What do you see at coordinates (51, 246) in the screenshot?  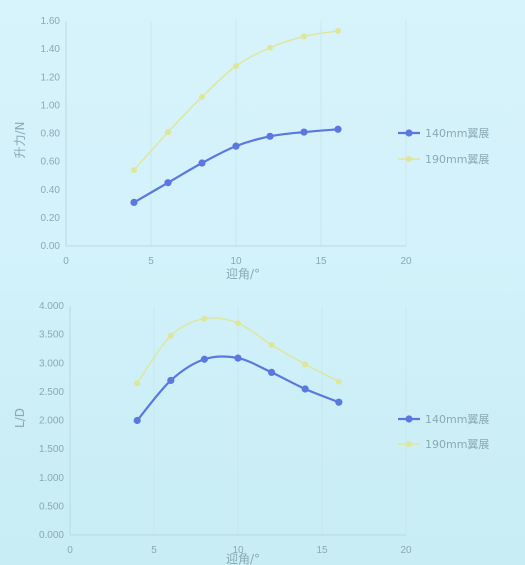 I see `y-tick-label: 0.00` at bounding box center [51, 246].